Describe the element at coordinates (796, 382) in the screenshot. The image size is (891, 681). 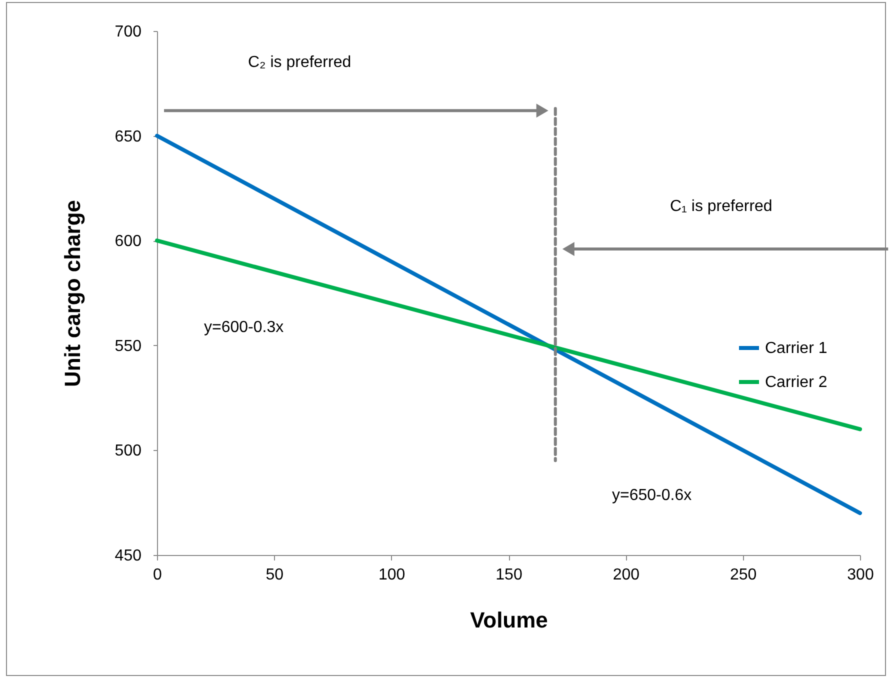
I see `legend-label: Carrier 2` at that location.